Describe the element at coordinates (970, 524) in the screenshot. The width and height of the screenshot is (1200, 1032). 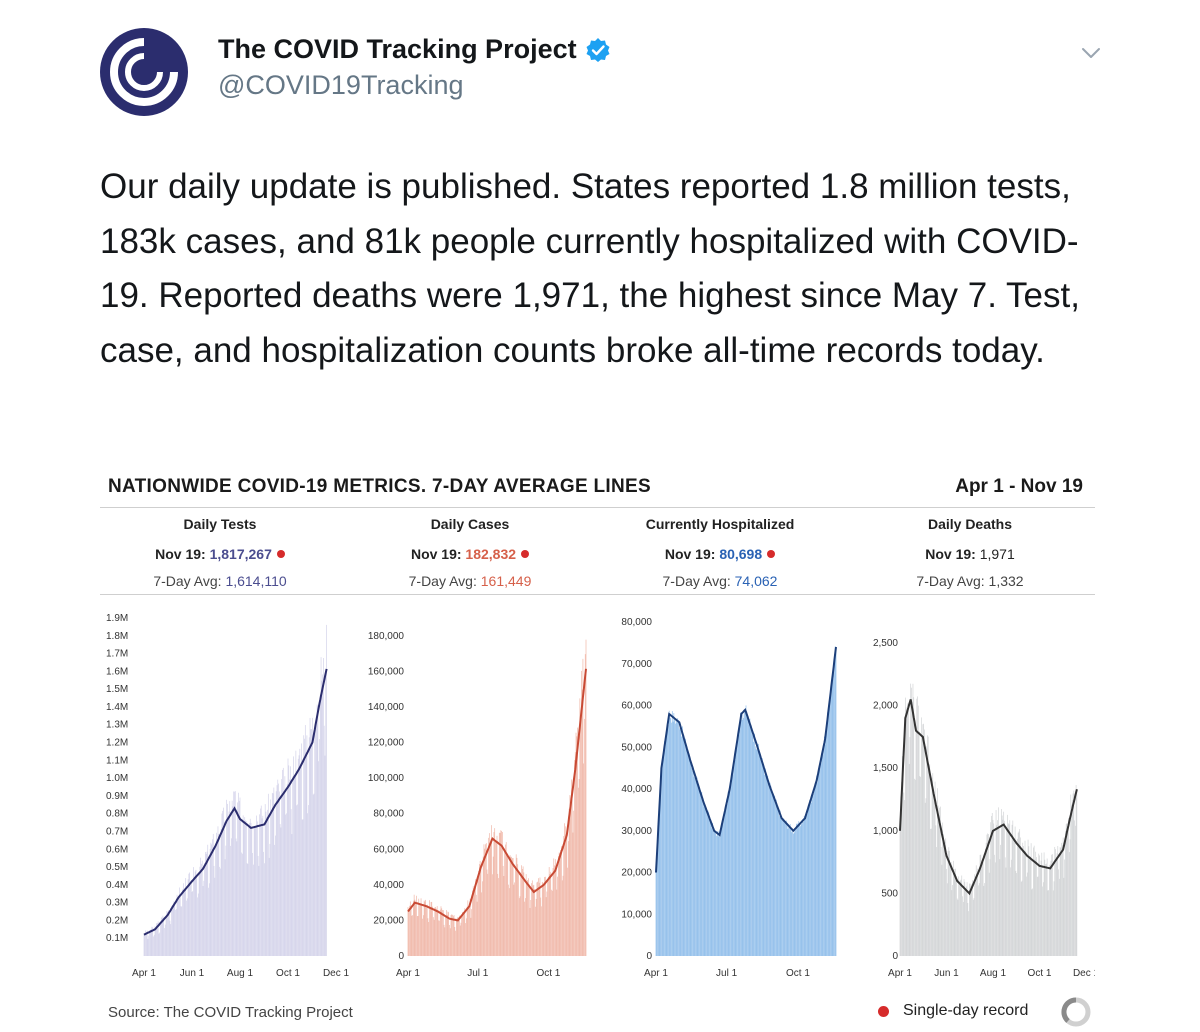
I see `metric-name: Daily Deaths` at that location.